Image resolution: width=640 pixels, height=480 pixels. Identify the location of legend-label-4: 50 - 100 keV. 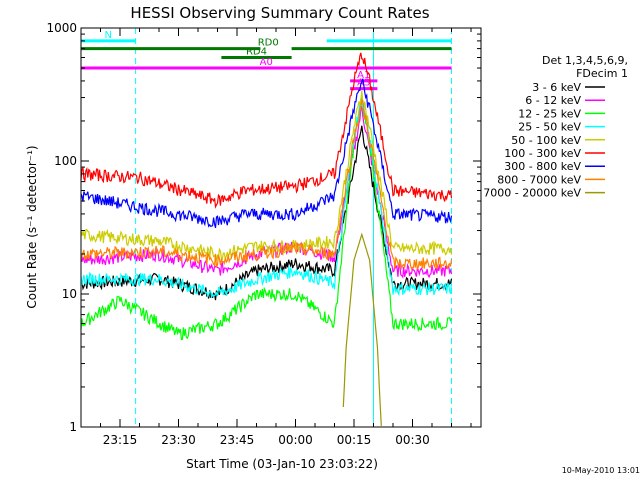
(546, 140).